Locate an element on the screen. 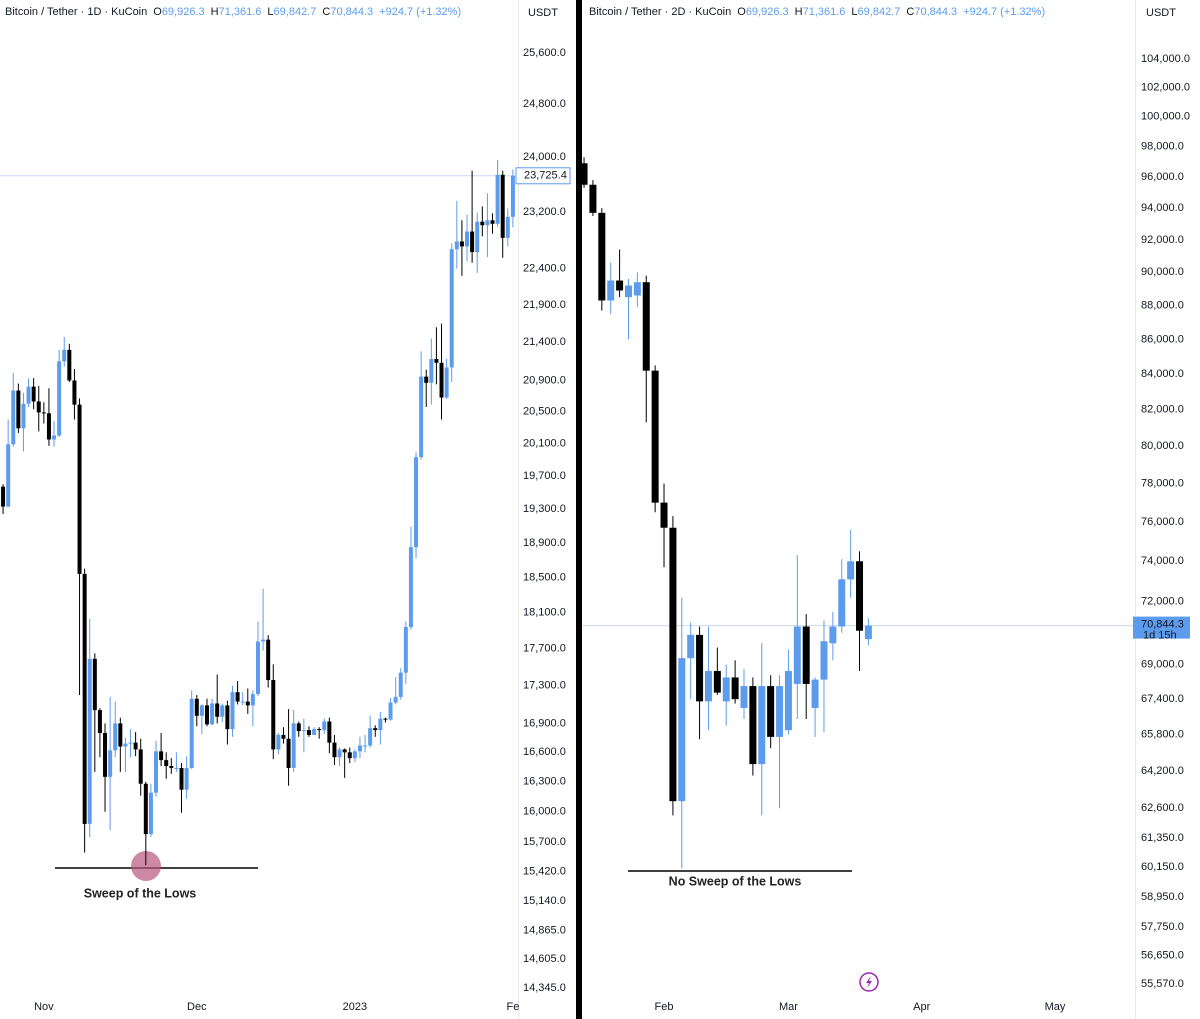  x-tick-label: May is located at coordinates (1055, 1007).